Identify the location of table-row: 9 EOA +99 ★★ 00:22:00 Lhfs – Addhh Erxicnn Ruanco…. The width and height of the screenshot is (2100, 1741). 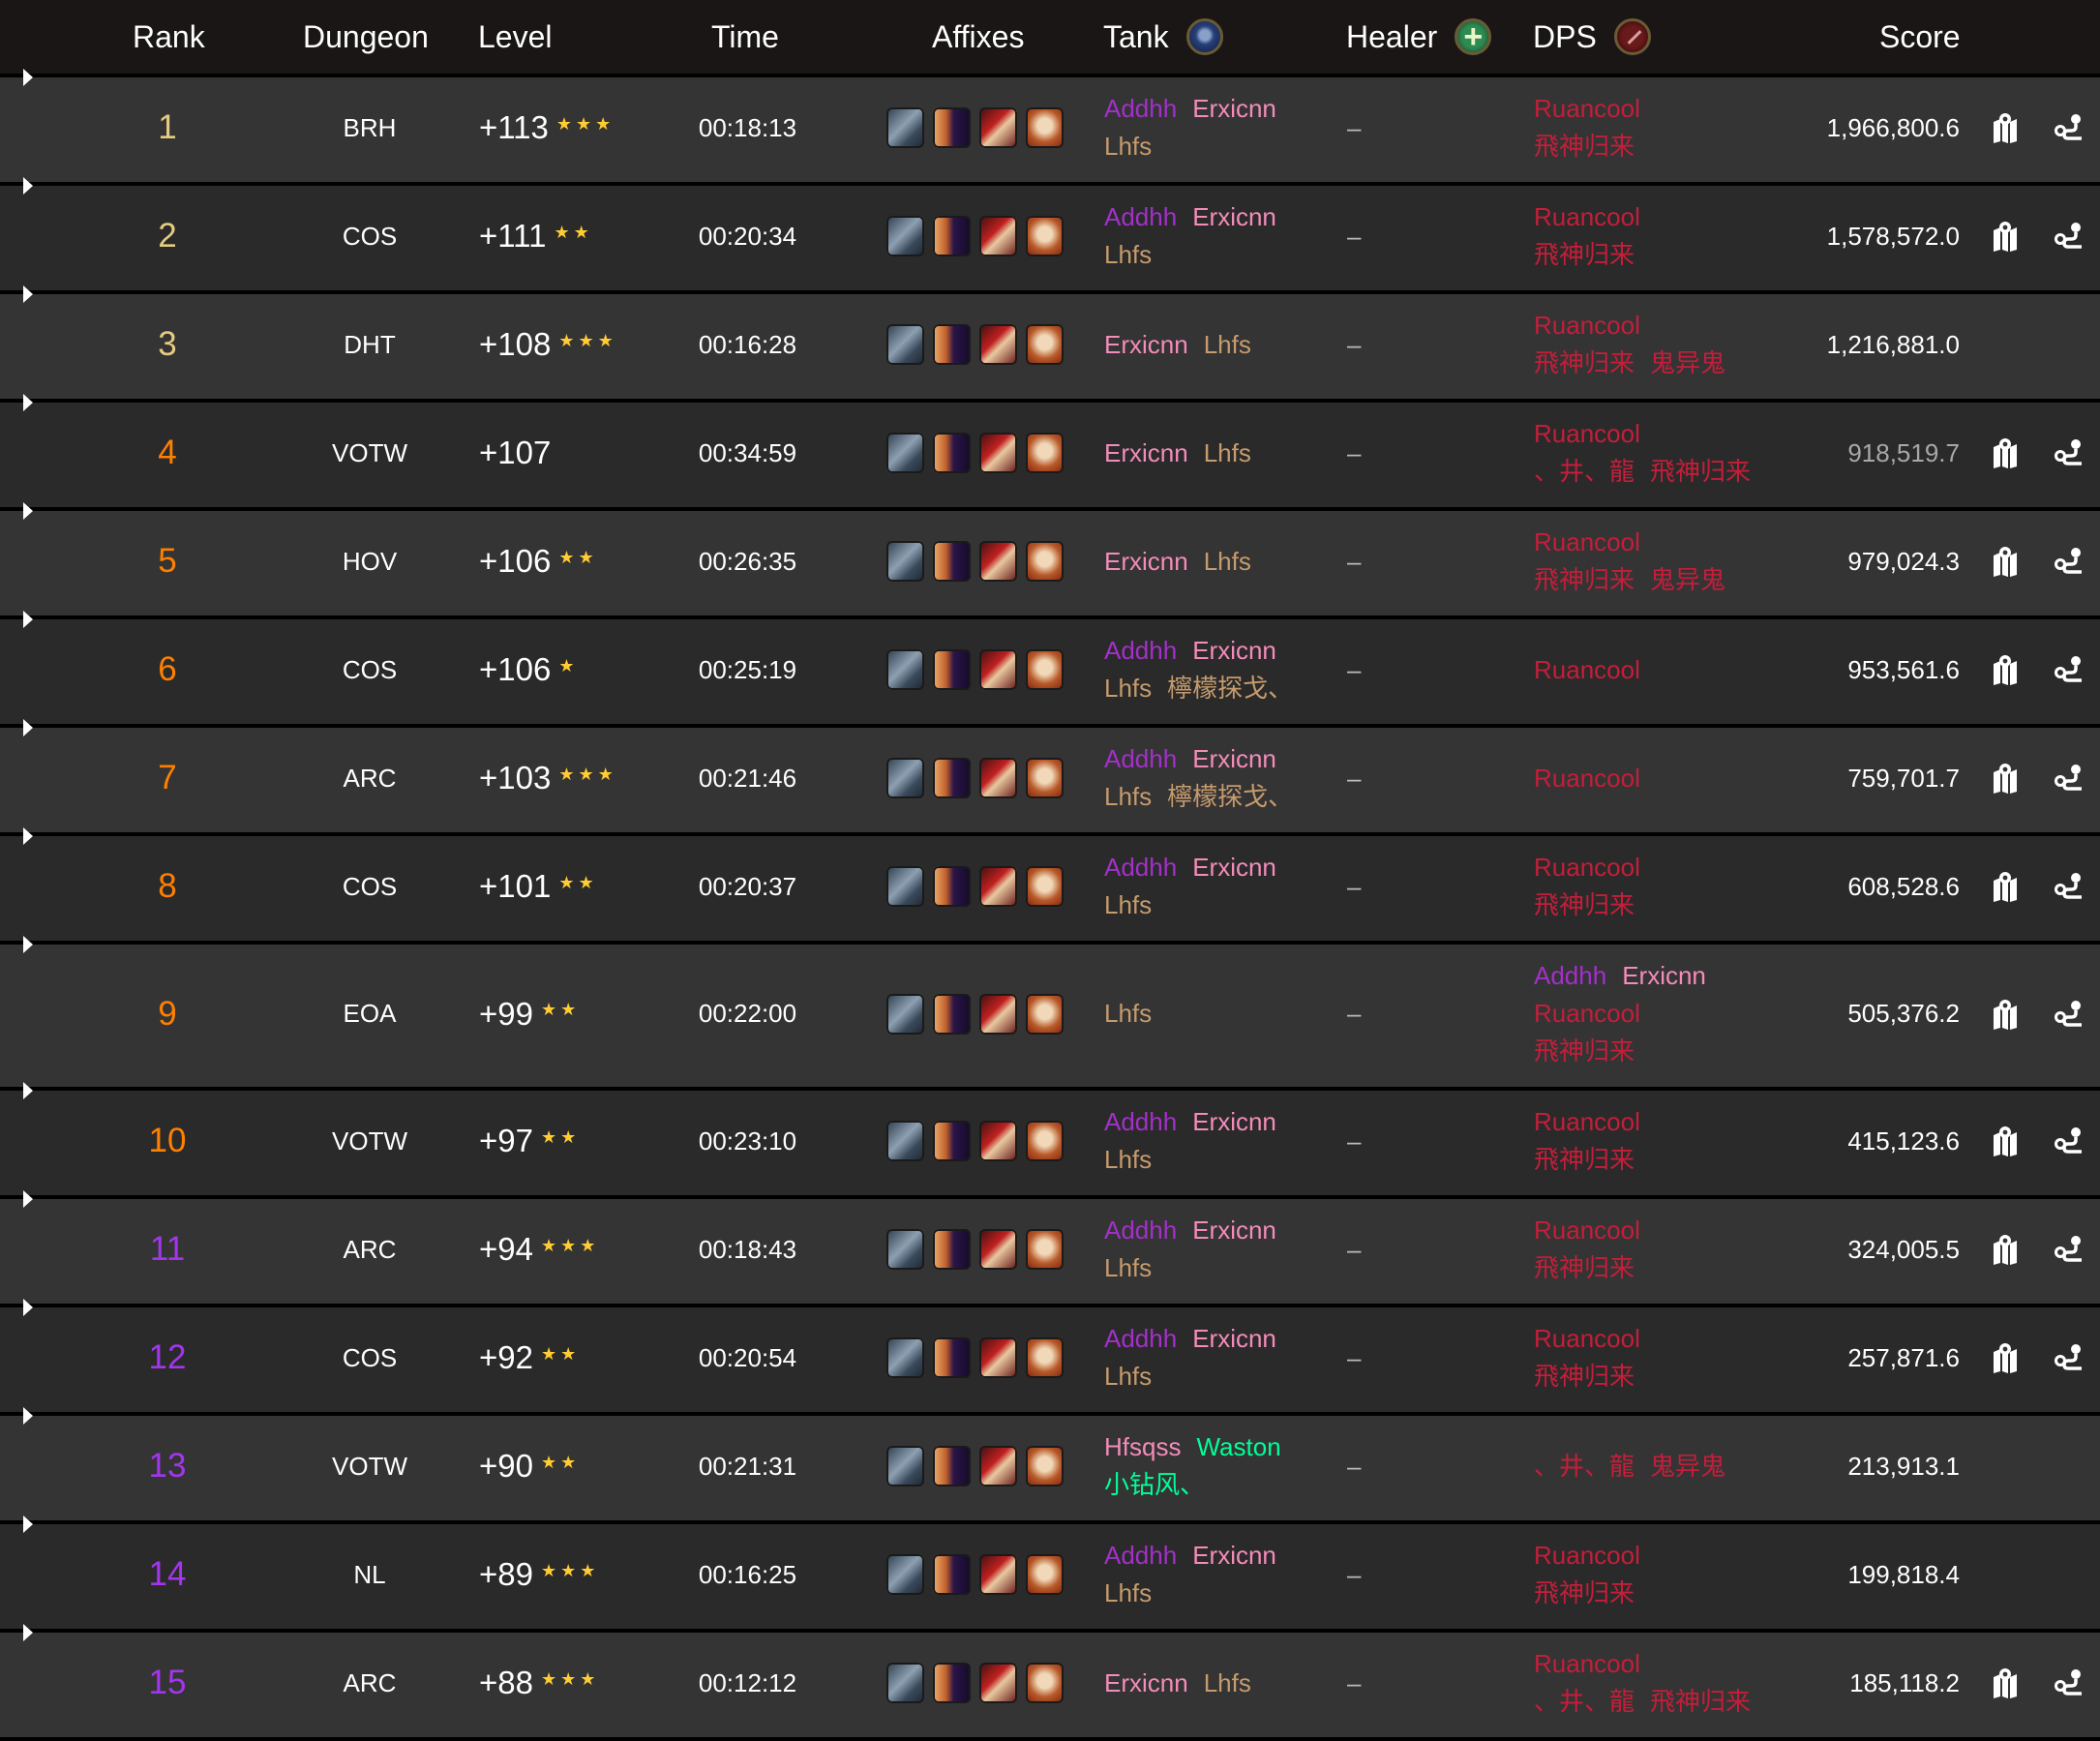
(1050, 1014).